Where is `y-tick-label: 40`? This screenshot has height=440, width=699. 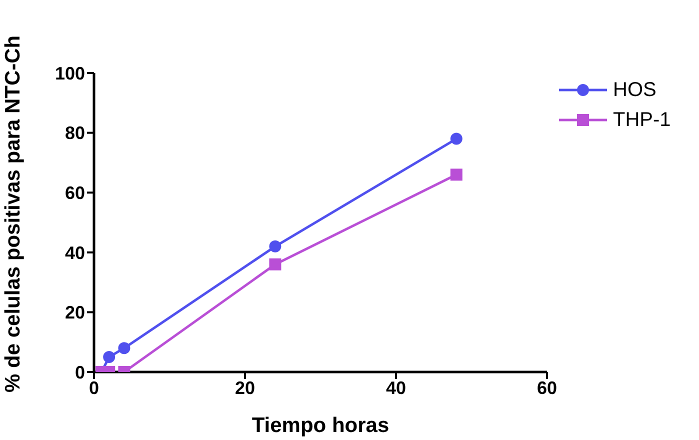 y-tick-label: 40 is located at coordinates (74, 252).